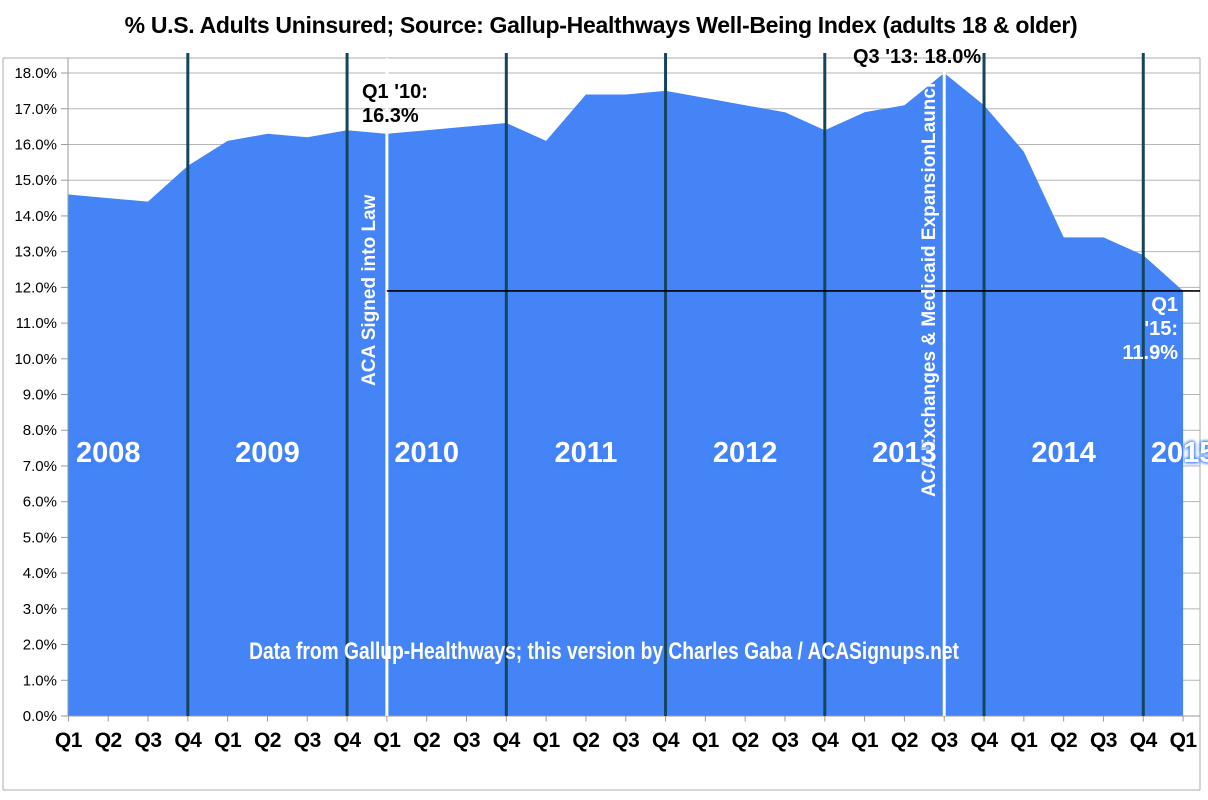 The image size is (1208, 800). Describe the element at coordinates (40, 609) in the screenshot. I see `y-tick-label: 3.0%` at that location.